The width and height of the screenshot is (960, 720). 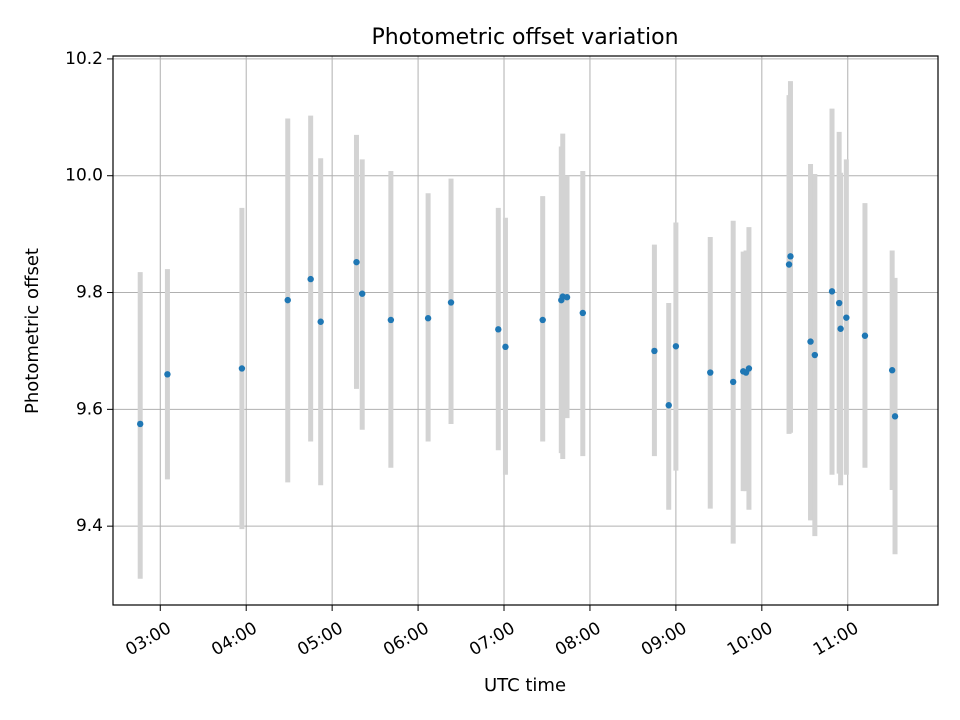 I want to click on y-axis: 9.4 9.6 9.8 10.0 10.2, so click(x=89, y=292).